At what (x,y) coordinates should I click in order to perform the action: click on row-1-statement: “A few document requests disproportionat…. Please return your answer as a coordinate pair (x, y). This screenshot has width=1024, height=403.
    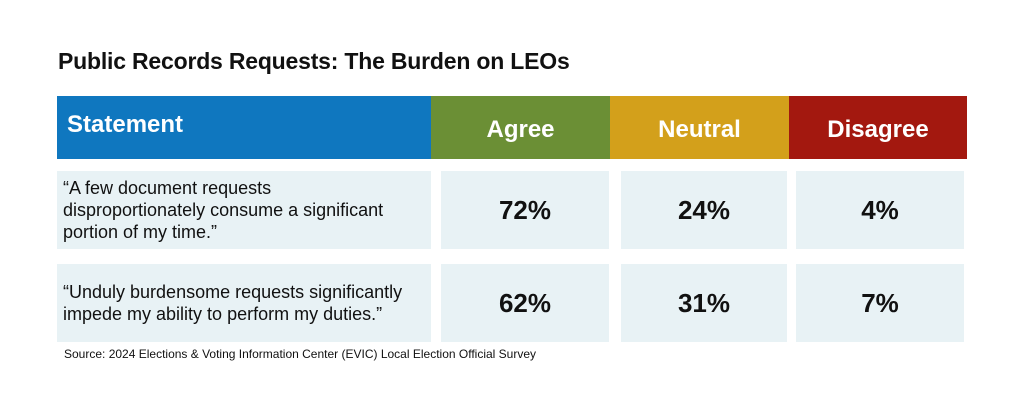
    Looking at the image, I should click on (244, 210).